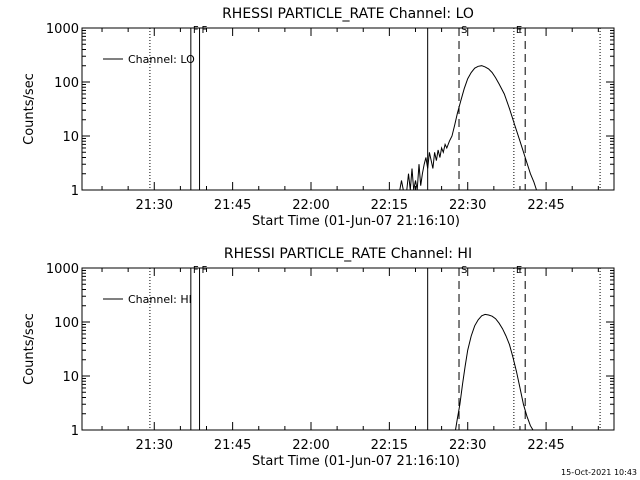 The width and height of the screenshot is (640, 480). What do you see at coordinates (599, 472) in the screenshot?
I see `footer-timestamp: 15-Oct-2021 10:43` at bounding box center [599, 472].